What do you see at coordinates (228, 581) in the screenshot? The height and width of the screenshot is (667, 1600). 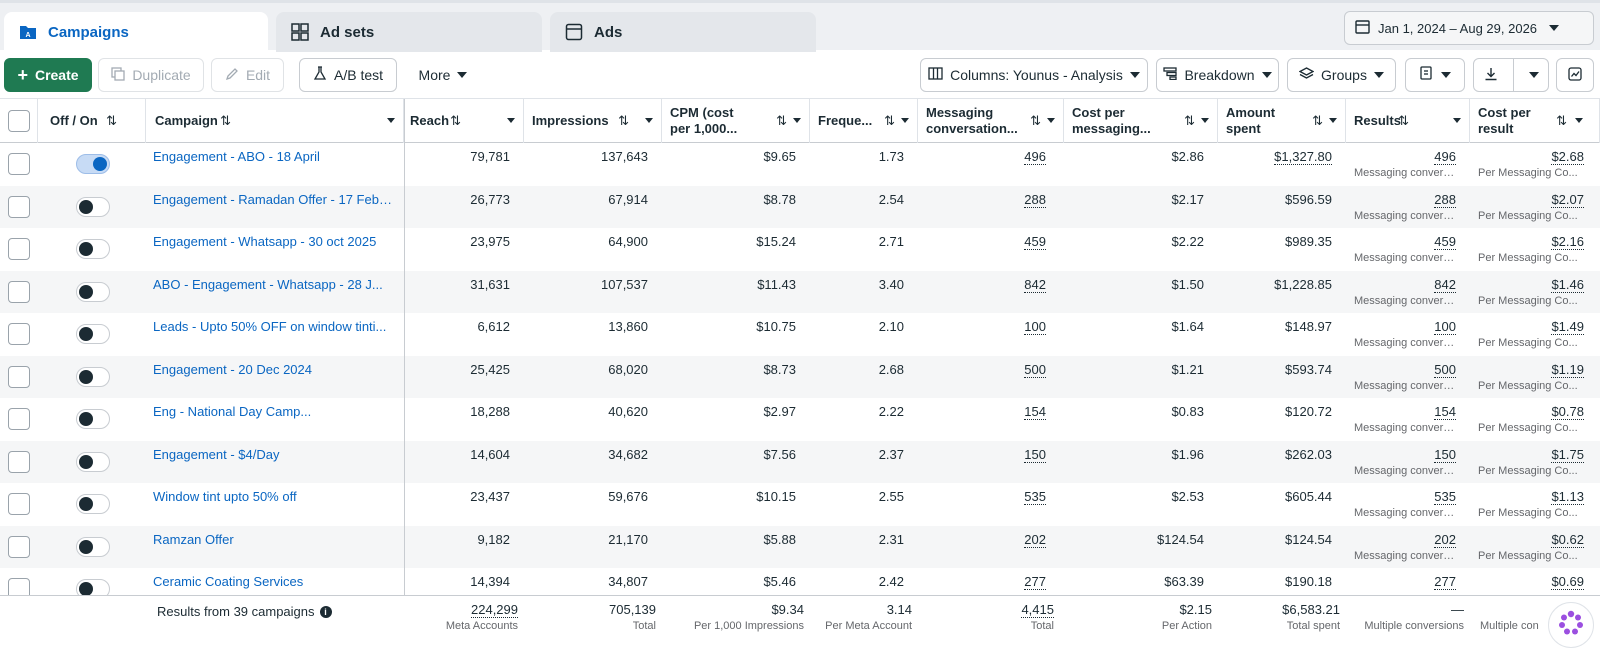 I see `campaign-name-link: Ceramic Coating Services` at bounding box center [228, 581].